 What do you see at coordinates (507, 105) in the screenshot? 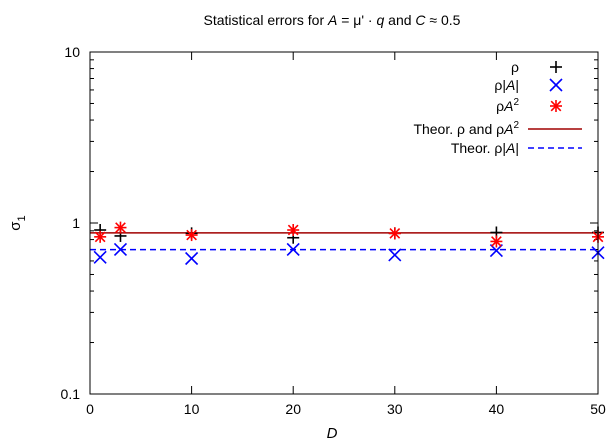
I see `legend-label-series-3: ρA2` at bounding box center [507, 105].